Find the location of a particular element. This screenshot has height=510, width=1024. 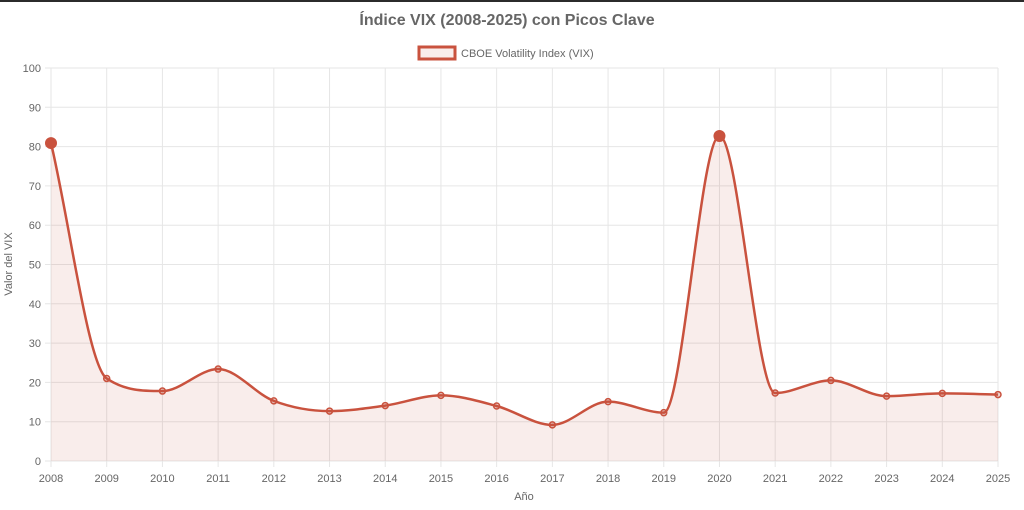

y-tick-label: 70 is located at coordinates (35, 187).